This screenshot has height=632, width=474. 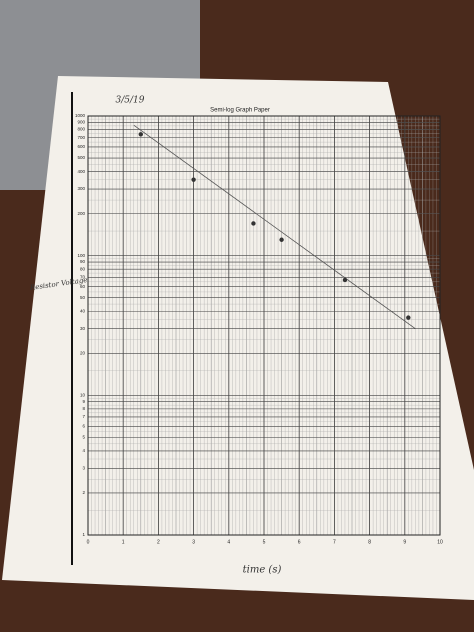 What do you see at coordinates (81, 122) in the screenshot?
I see `y-tick-label: 900` at bounding box center [81, 122].